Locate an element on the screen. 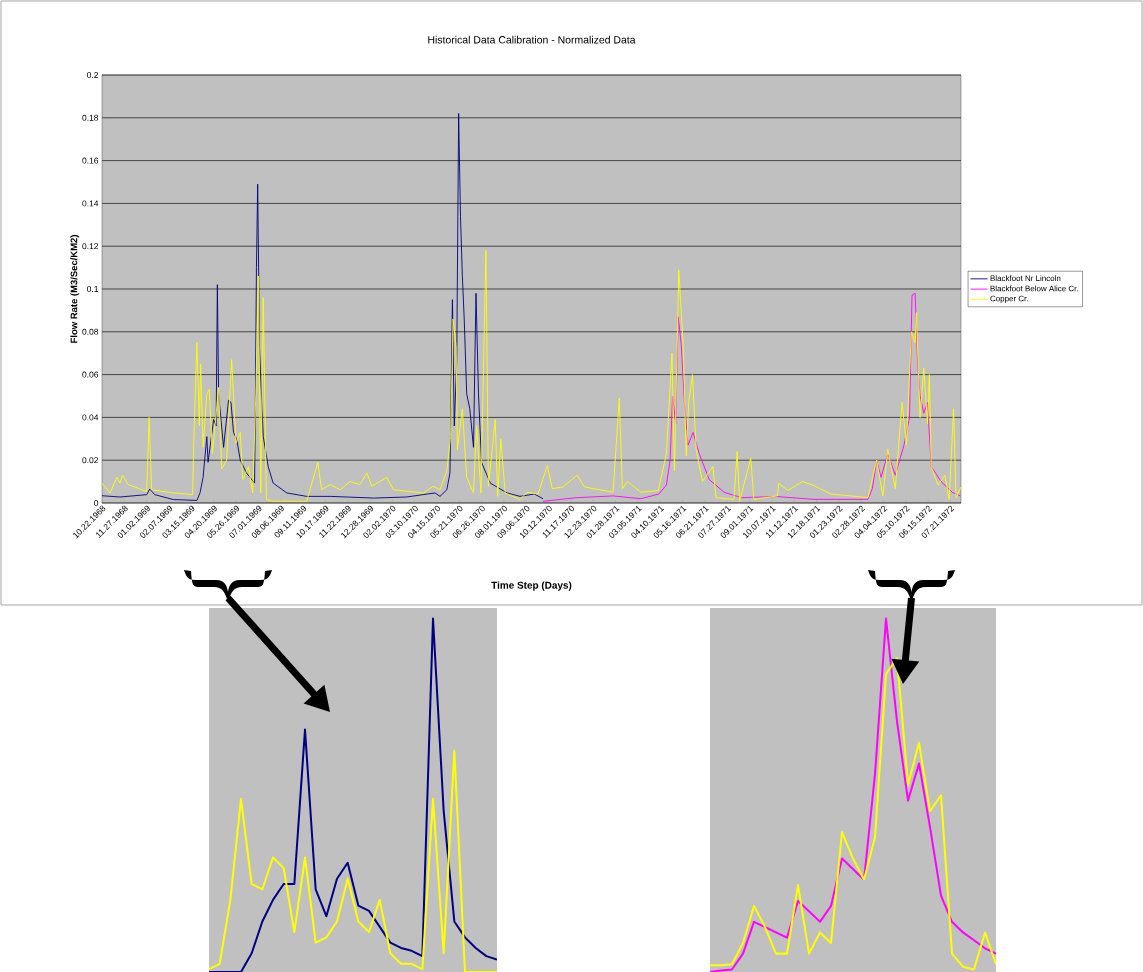 The height and width of the screenshot is (972, 1143). y-axis-title: Flow Rate (M3/Sec/KM2) is located at coordinates (75, 289).